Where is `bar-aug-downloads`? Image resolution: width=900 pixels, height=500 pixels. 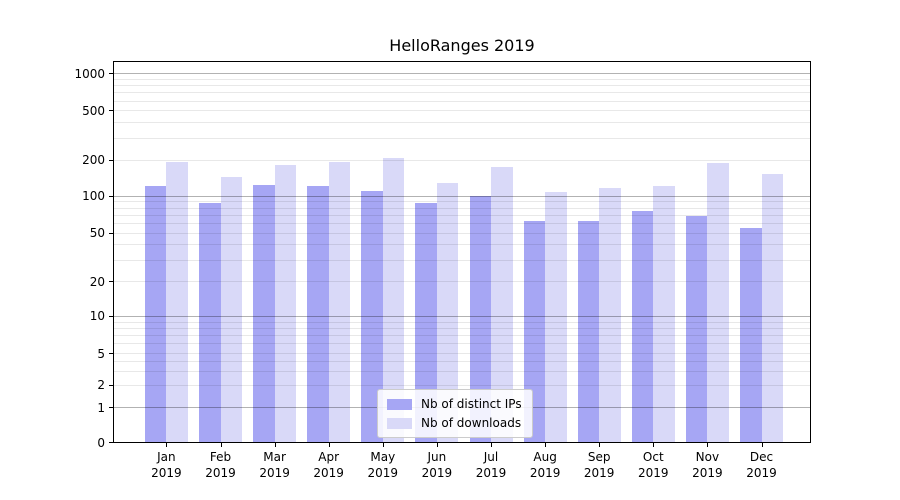 bar-aug-downloads is located at coordinates (556, 317).